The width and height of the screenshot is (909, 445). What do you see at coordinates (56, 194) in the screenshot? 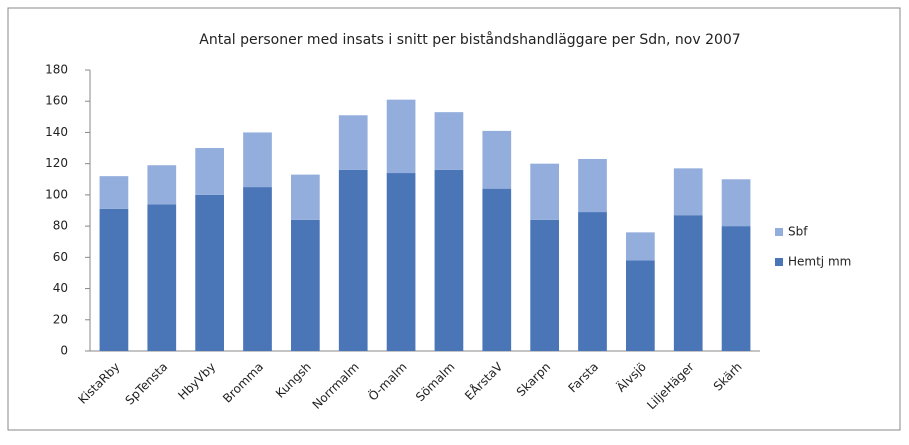
I see `y-tick-label: 100` at bounding box center [56, 194].